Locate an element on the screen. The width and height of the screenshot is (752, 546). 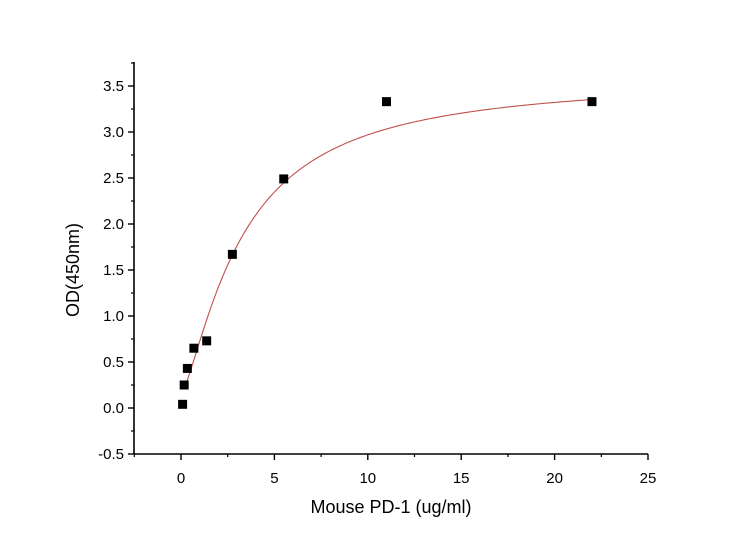
y-tick-label: 0.0 is located at coordinates (113, 408).